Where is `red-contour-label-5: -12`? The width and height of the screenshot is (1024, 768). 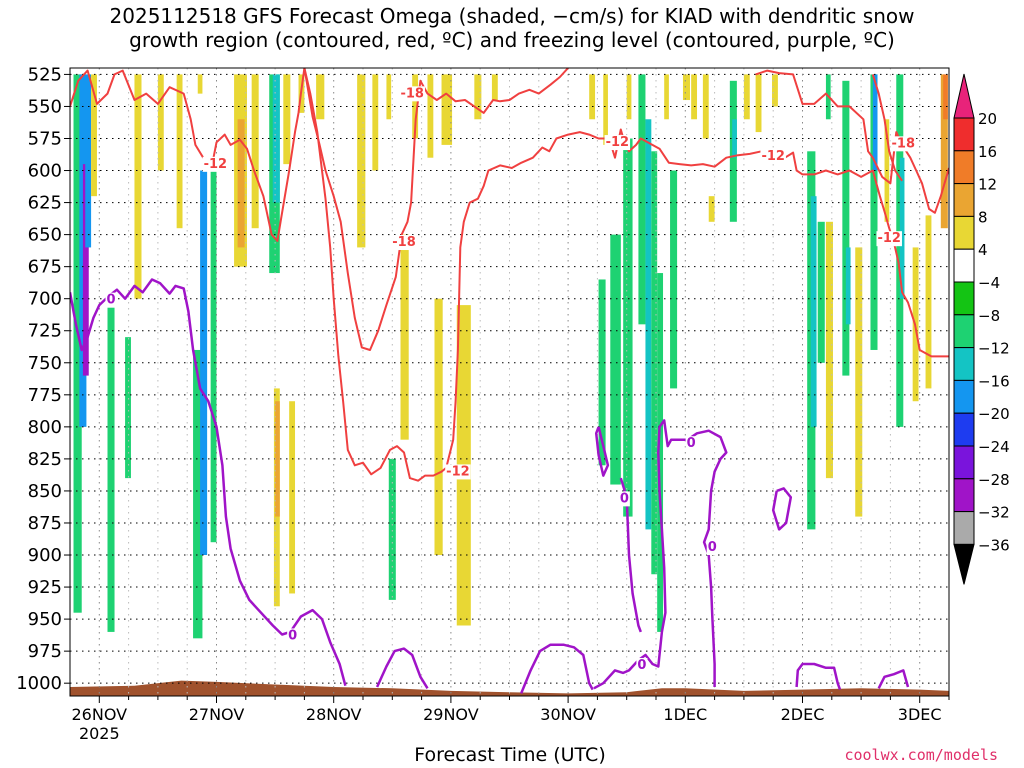 red-contour-label-5: -12 is located at coordinates (773, 156).